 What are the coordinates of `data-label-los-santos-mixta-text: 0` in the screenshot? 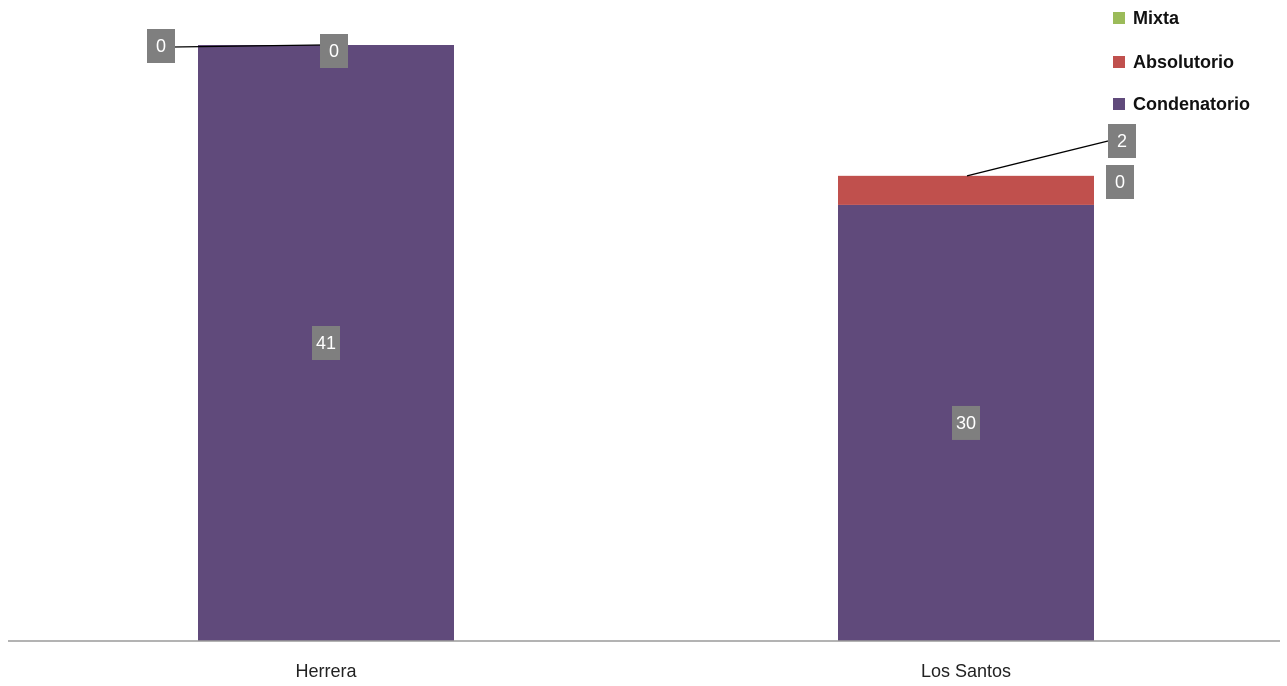 It's located at (1120, 182).